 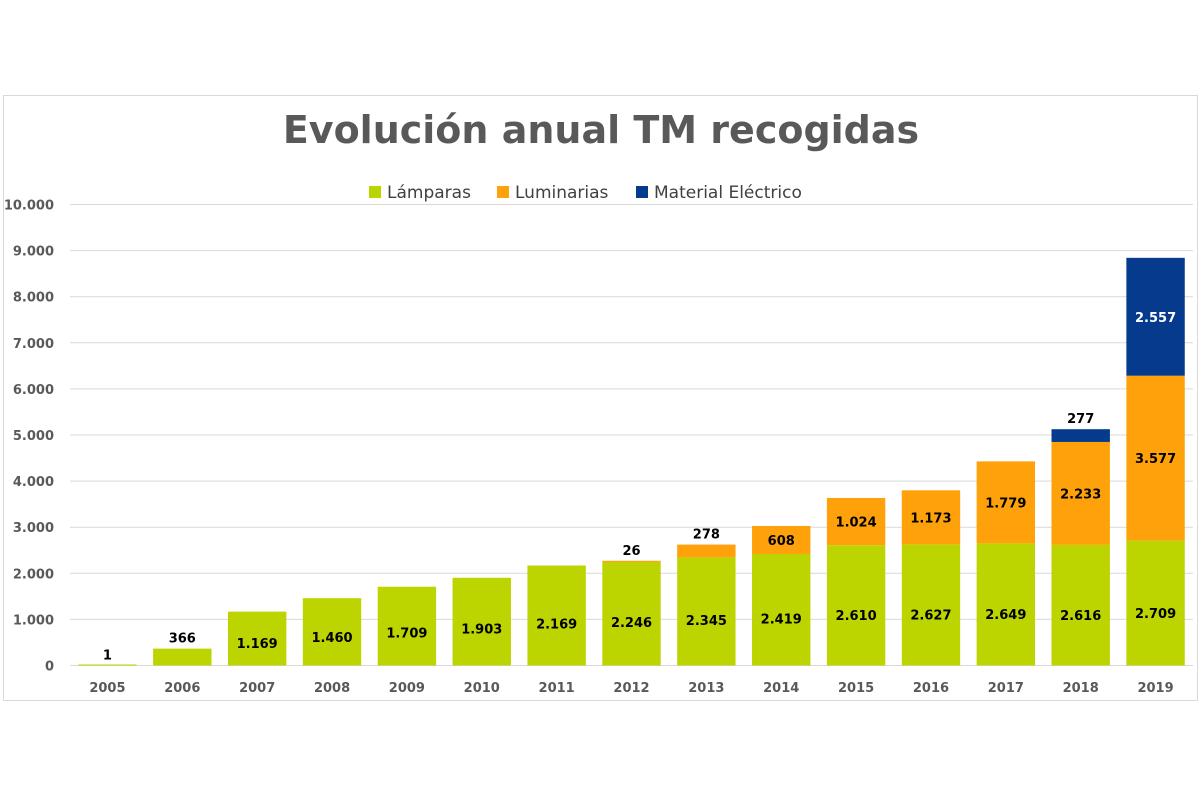 I want to click on data-label-luminarias-2014: 608, so click(x=781, y=541).